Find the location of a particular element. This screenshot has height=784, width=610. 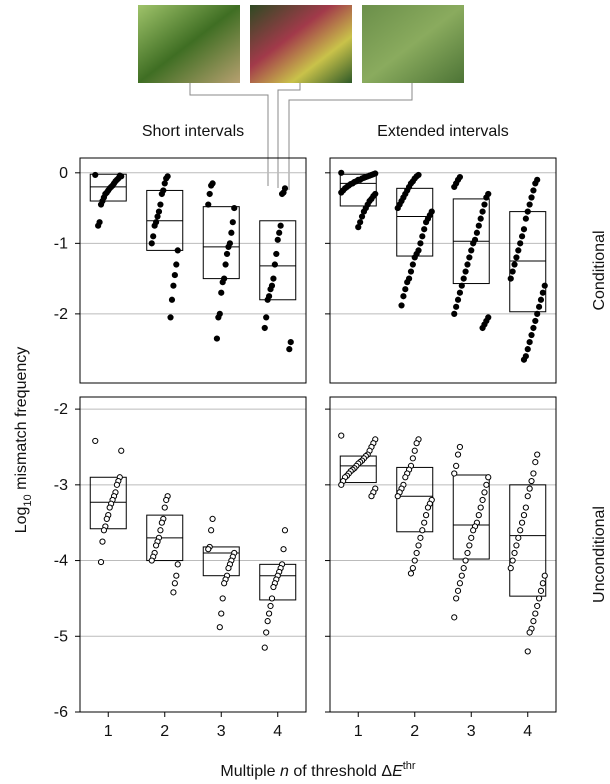

column-title: Short intervals is located at coordinates (193, 131).